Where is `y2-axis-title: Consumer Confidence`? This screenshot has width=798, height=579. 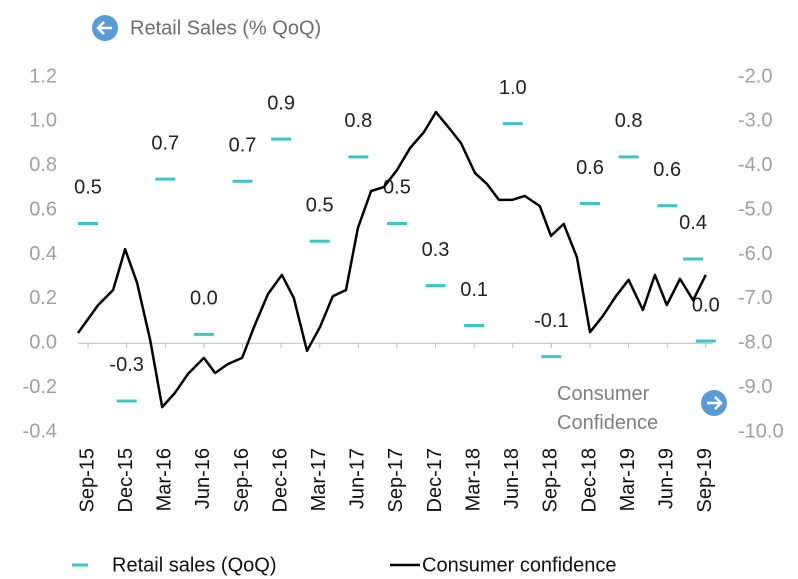
y2-axis-title: Consumer Confidence is located at coordinates (608, 408).